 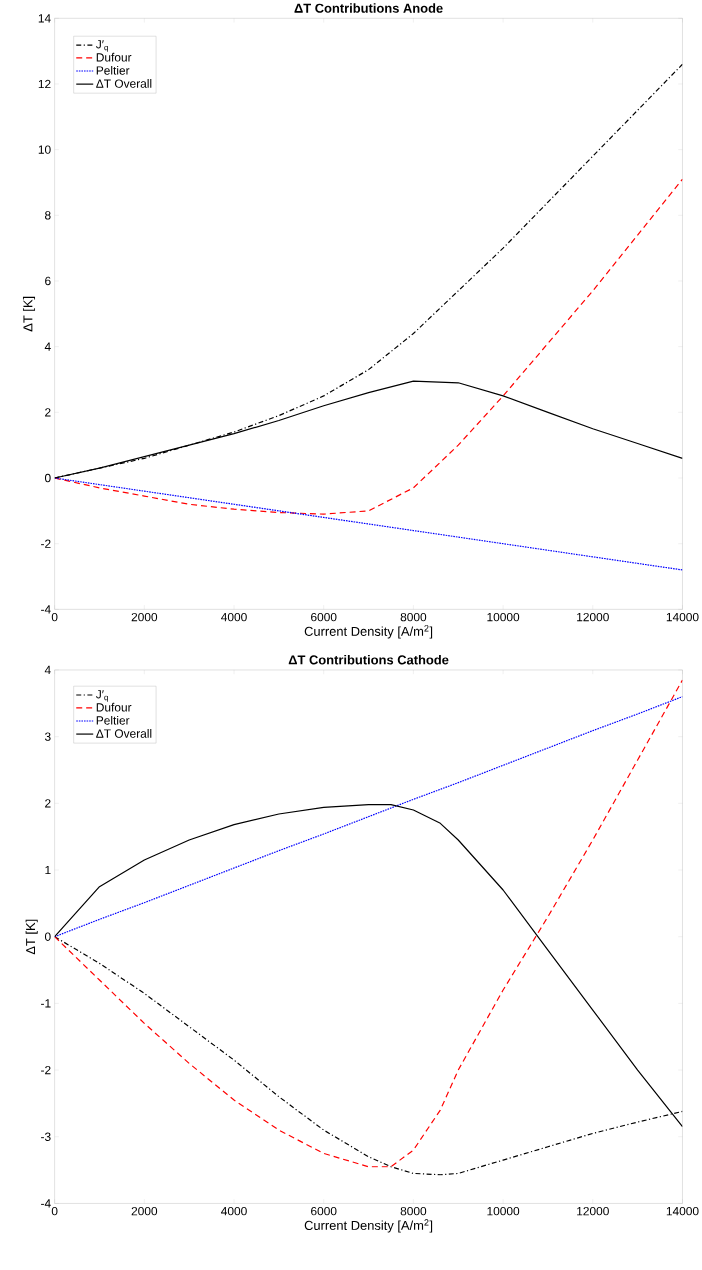 I want to click on y-tick-label: 6, so click(x=47, y=281).